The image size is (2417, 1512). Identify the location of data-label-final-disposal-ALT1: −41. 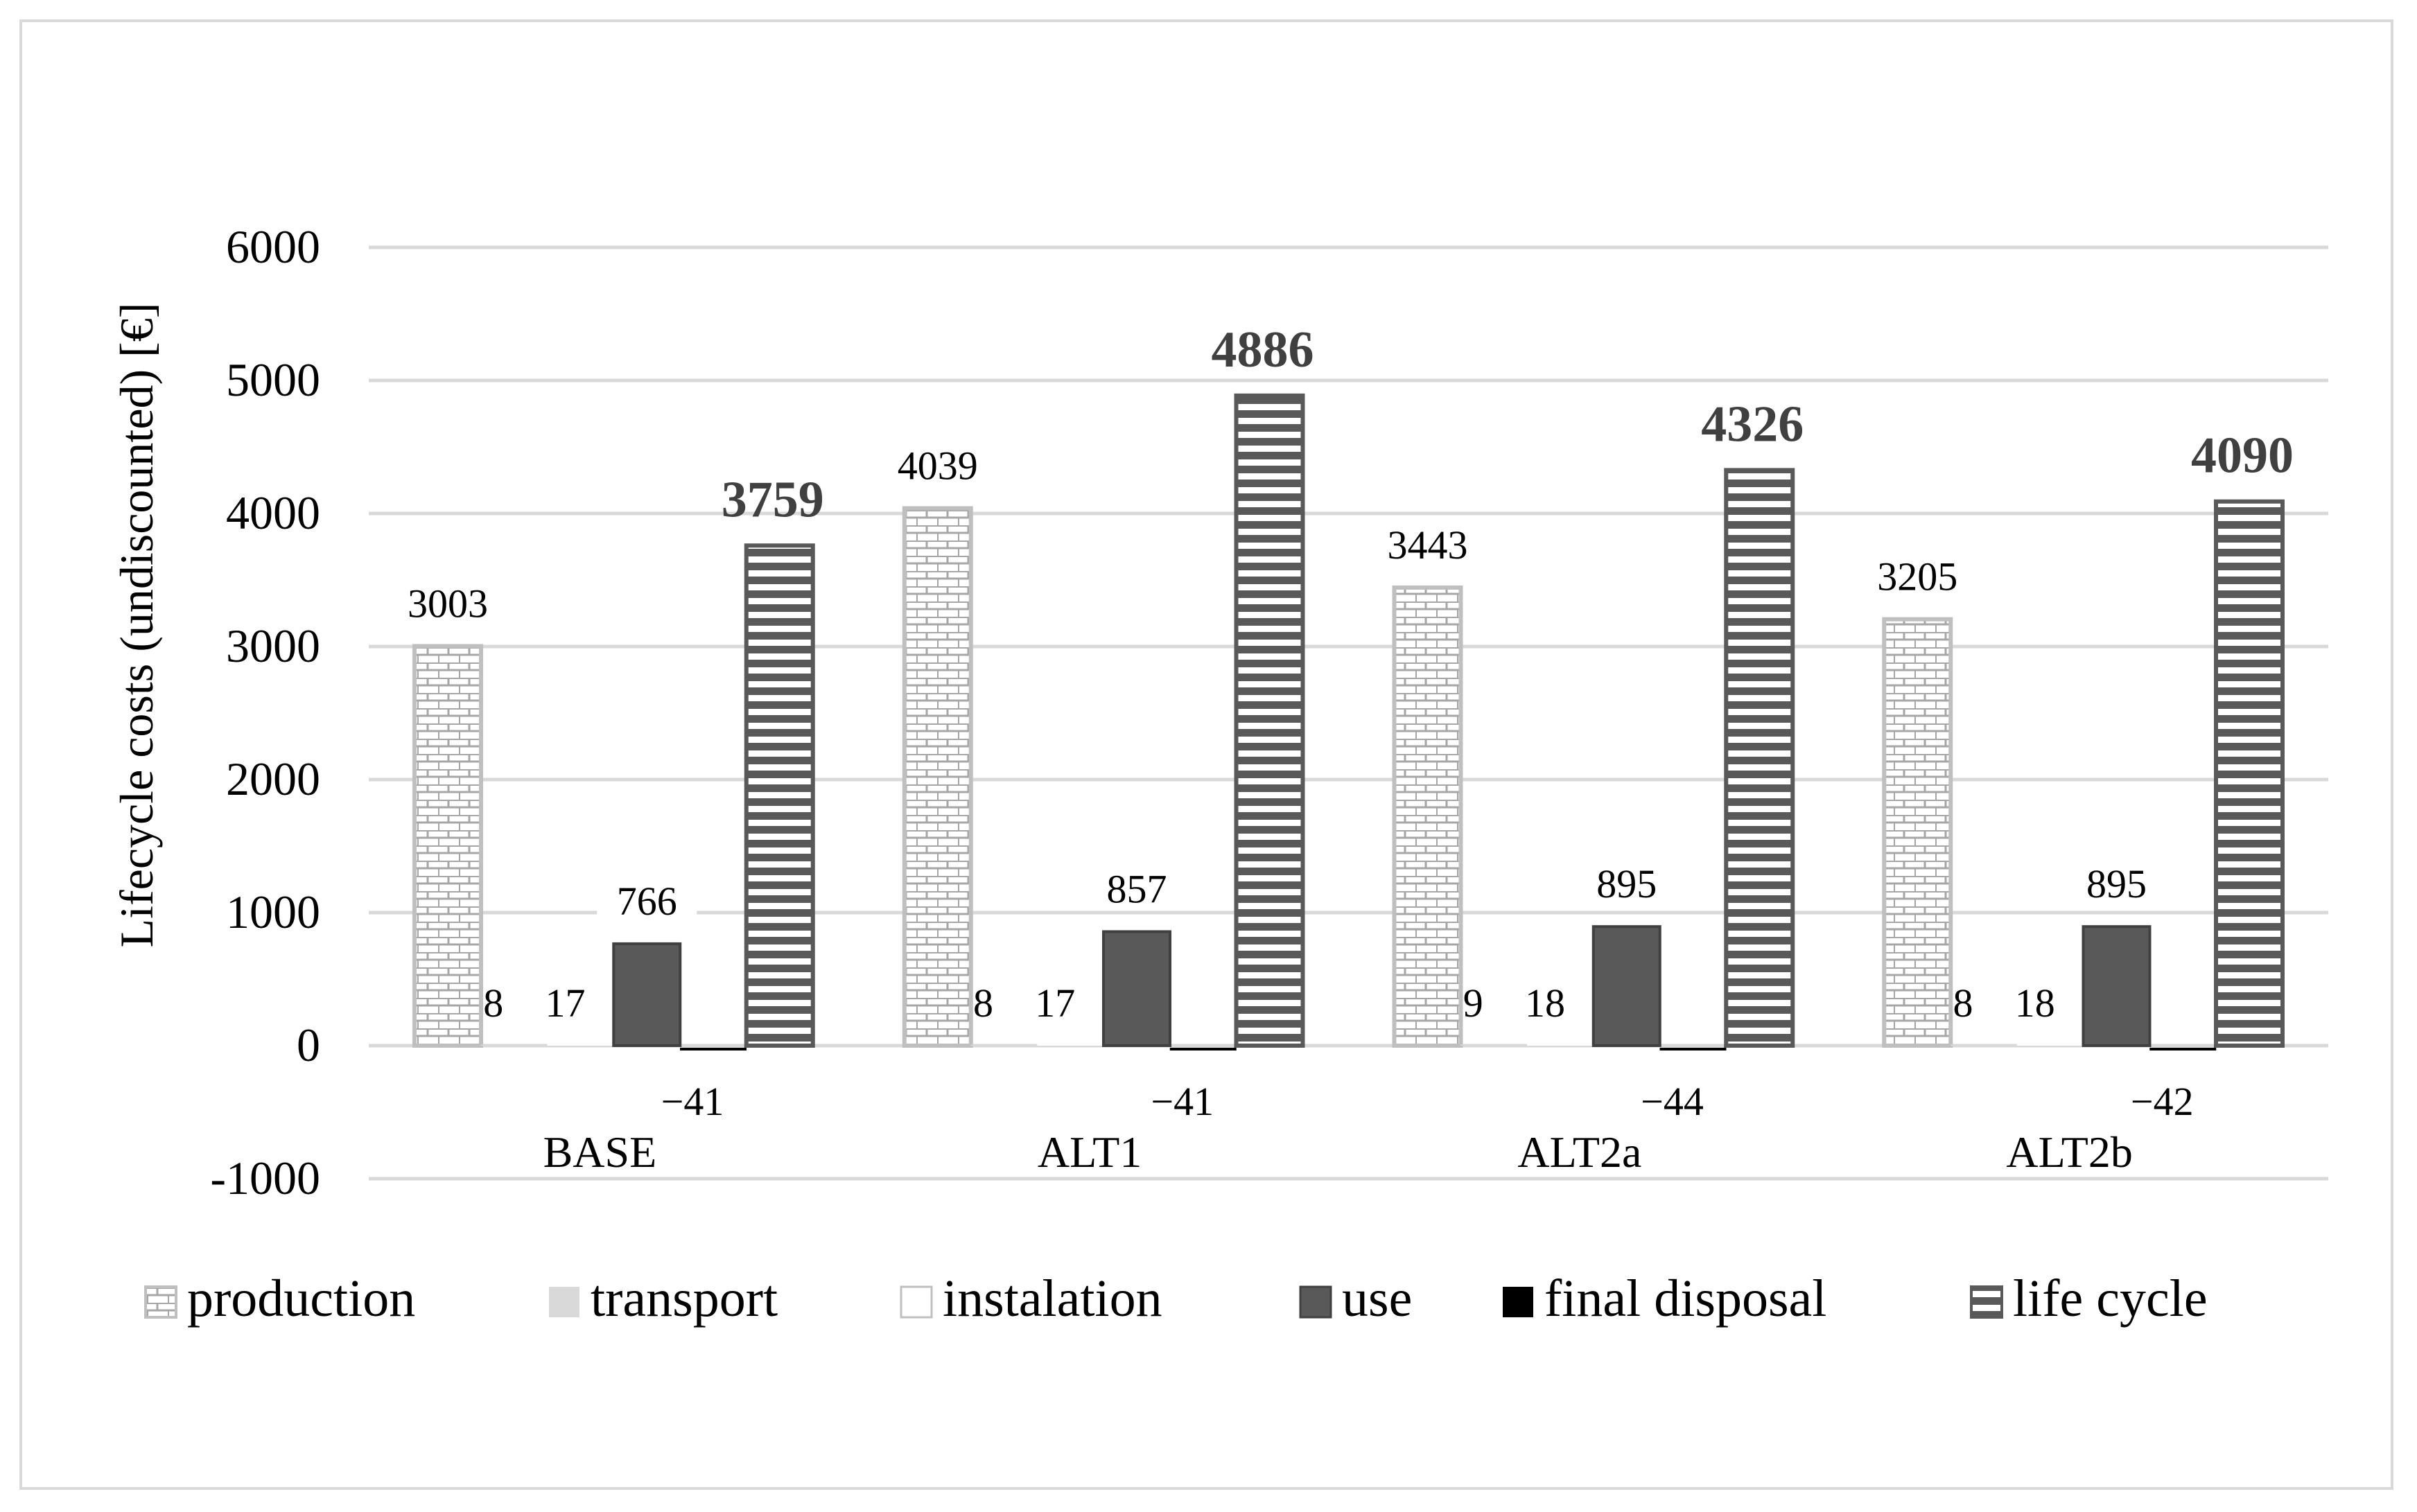
(1182, 1101).